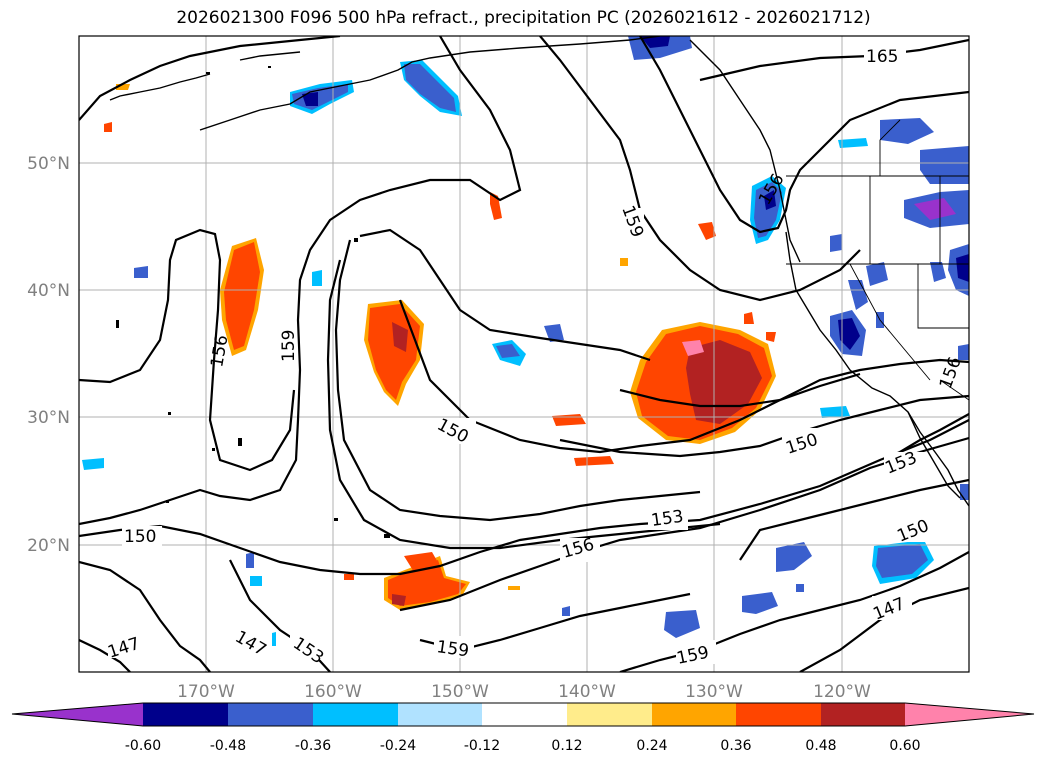  What do you see at coordinates (452, 649) in the screenshot?
I see `contour-label-159c: 159` at bounding box center [452, 649].